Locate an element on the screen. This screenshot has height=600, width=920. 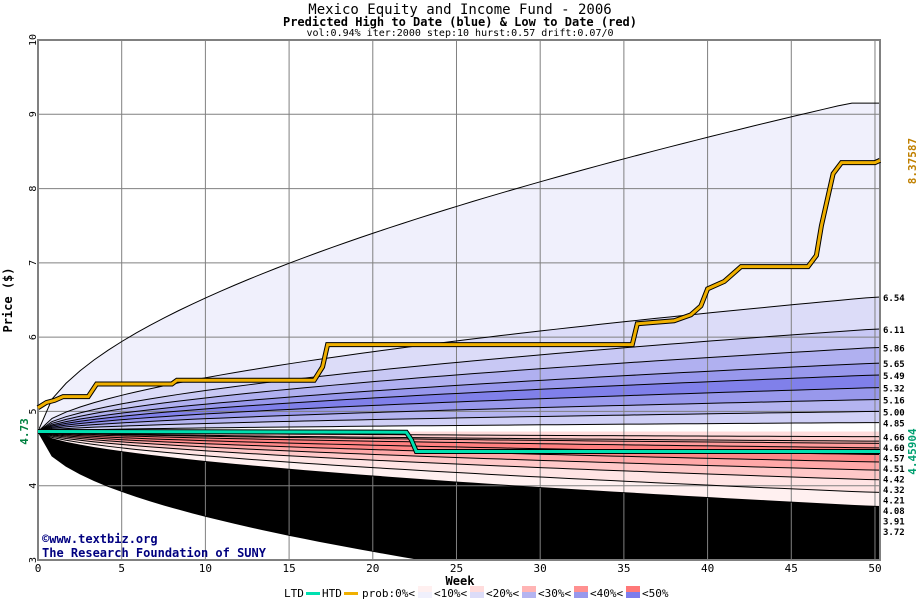
band-end-label: 4.60 is located at coordinates (894, 449).